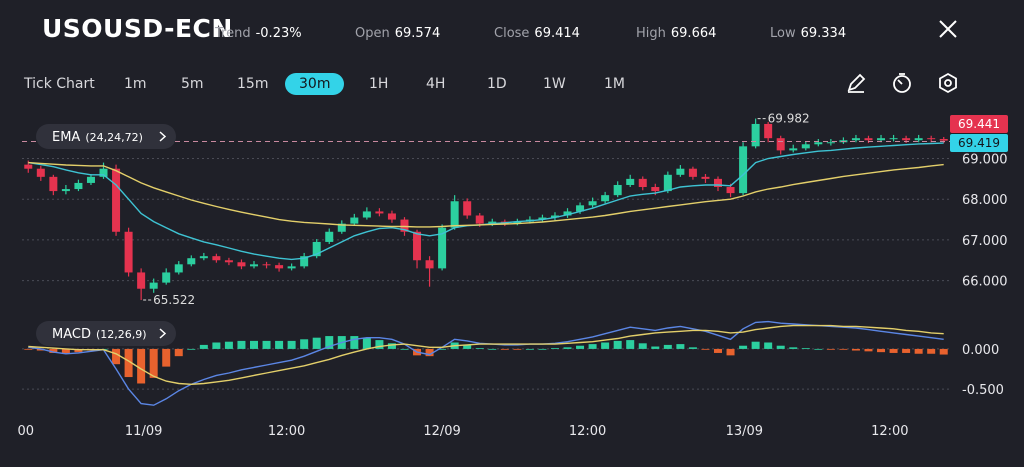 This screenshot has width=1024, height=467. I want to click on timeframe: 1W, so click(554, 84).